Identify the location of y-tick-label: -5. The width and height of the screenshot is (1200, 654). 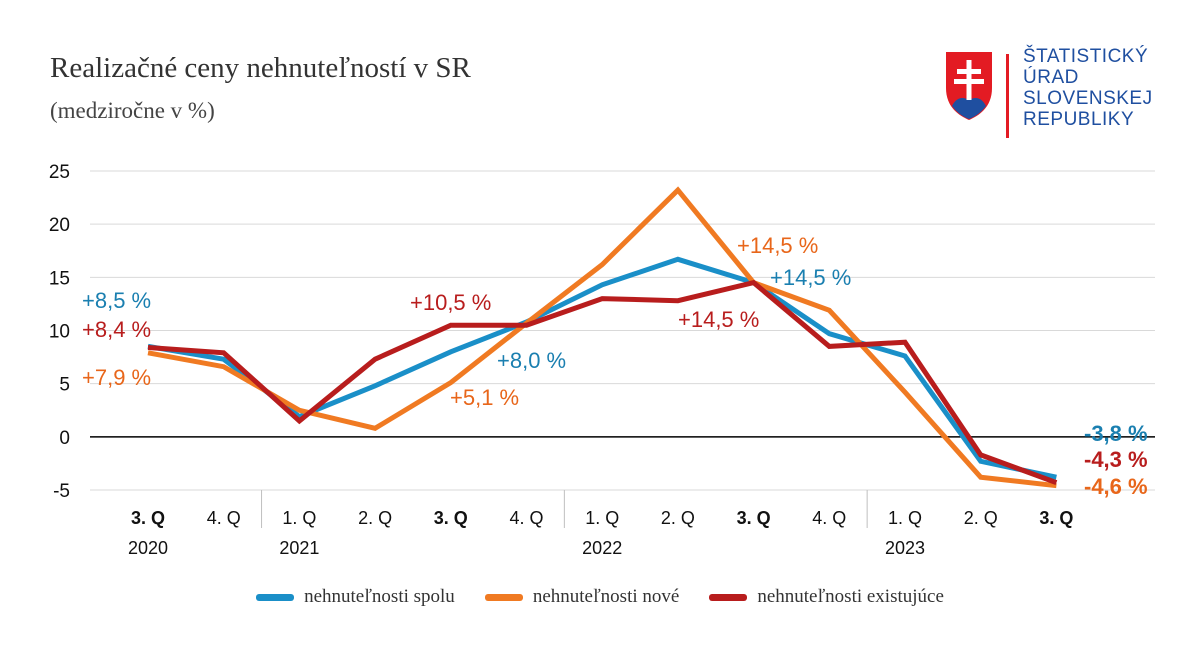
(61, 491).